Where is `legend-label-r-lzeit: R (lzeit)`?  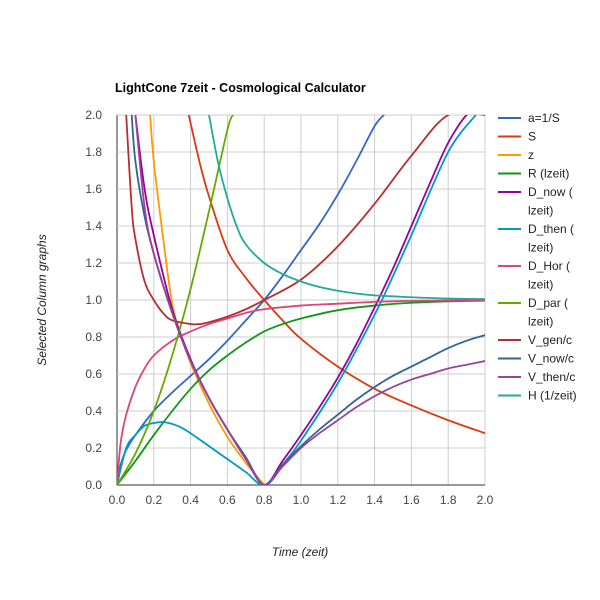
legend-label-r-lzeit: R (lzeit) is located at coordinates (548, 174).